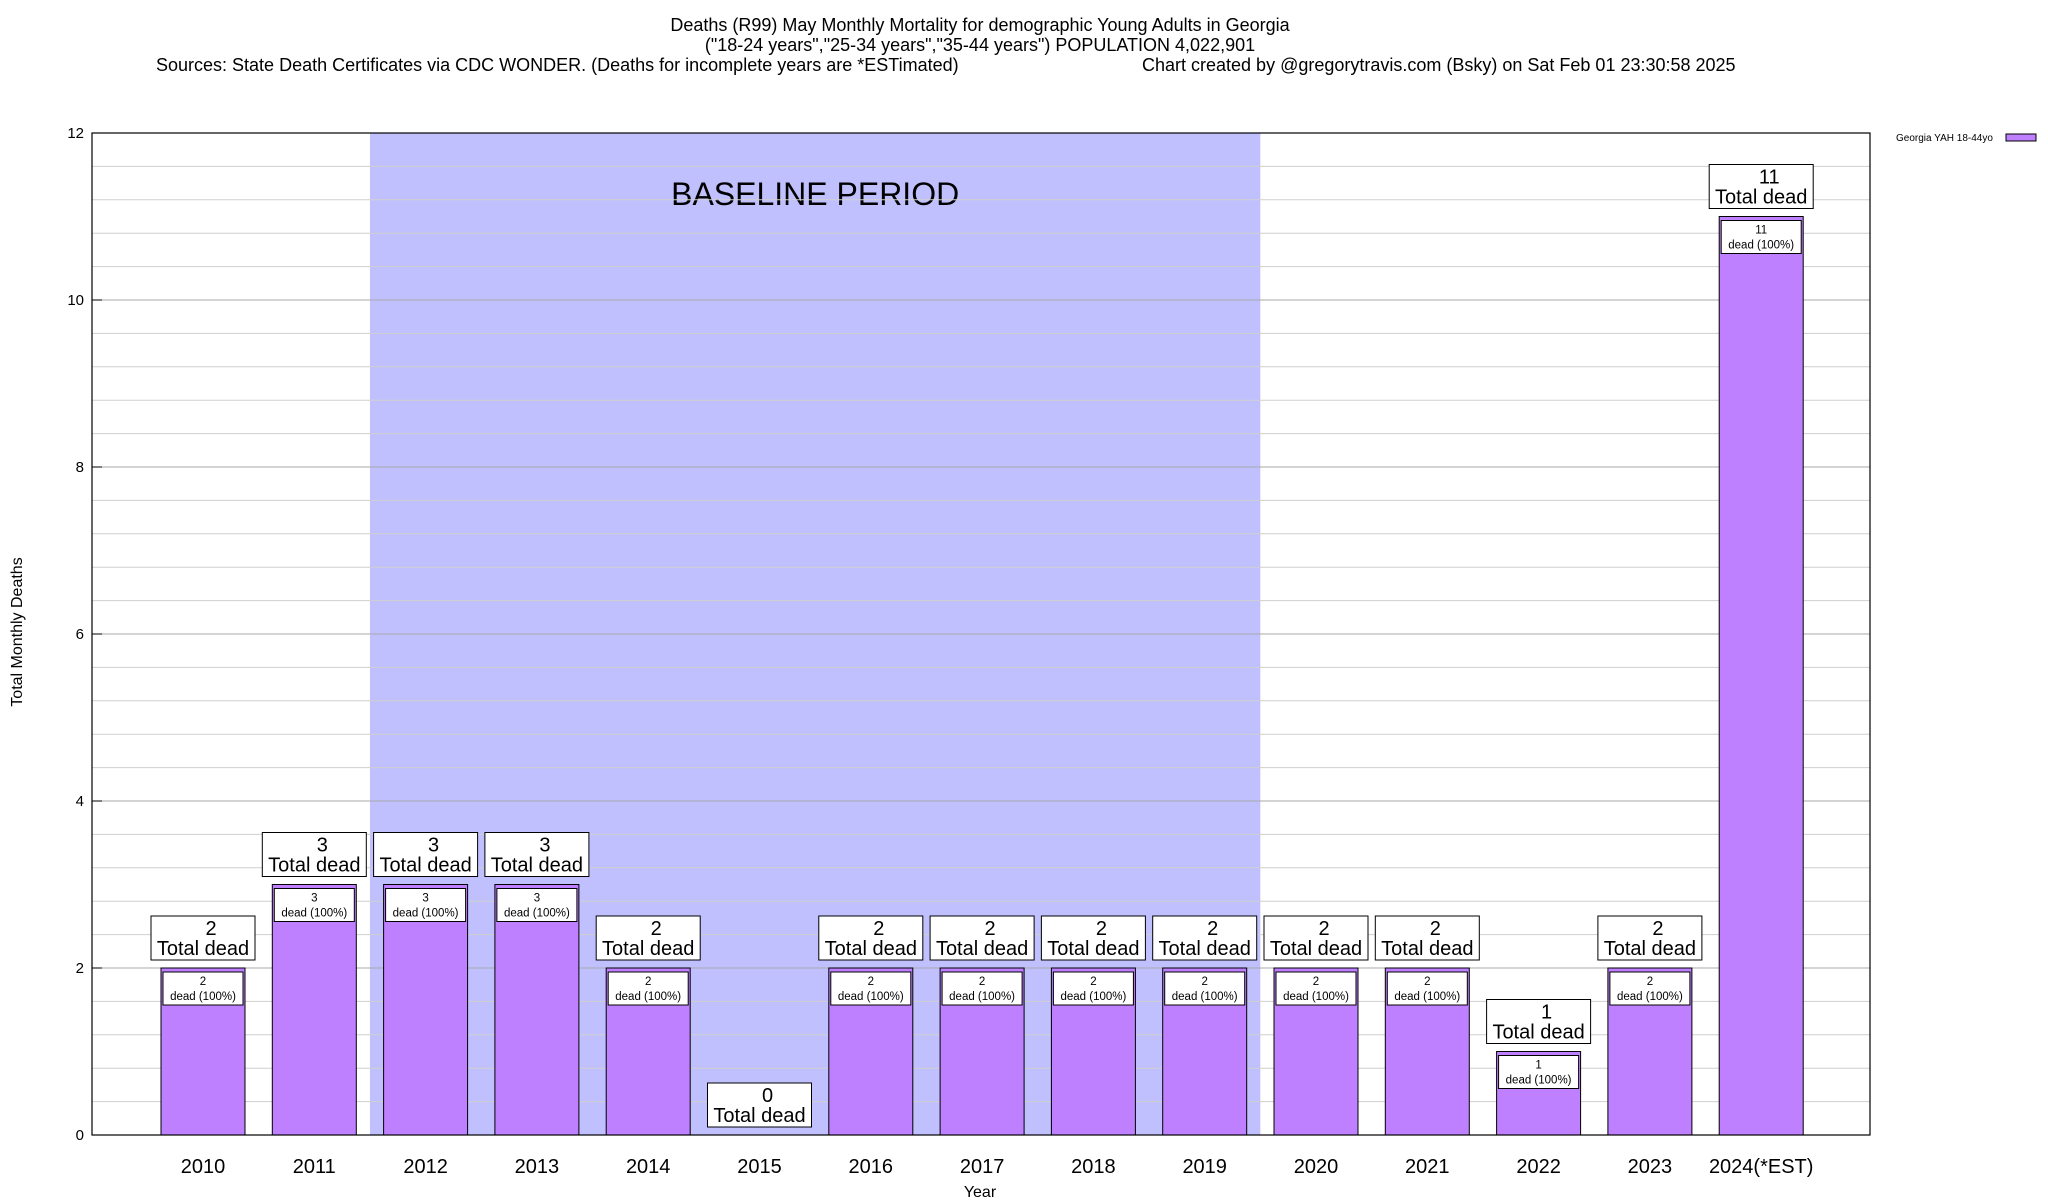 The width and height of the screenshot is (2048, 1200). I want to click on y-tick-label: 2, so click(80, 968).